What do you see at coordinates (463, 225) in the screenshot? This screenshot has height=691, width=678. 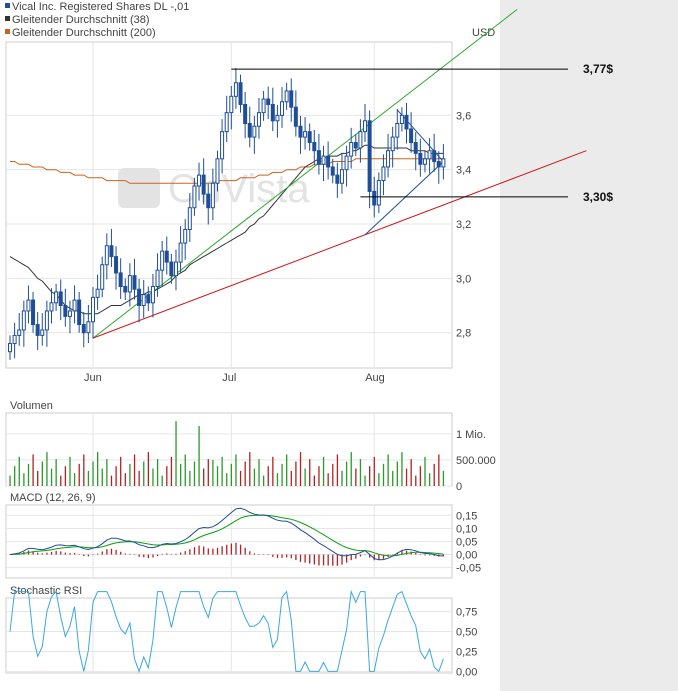 I see `price-y-tick-label: 3,2` at bounding box center [463, 225].